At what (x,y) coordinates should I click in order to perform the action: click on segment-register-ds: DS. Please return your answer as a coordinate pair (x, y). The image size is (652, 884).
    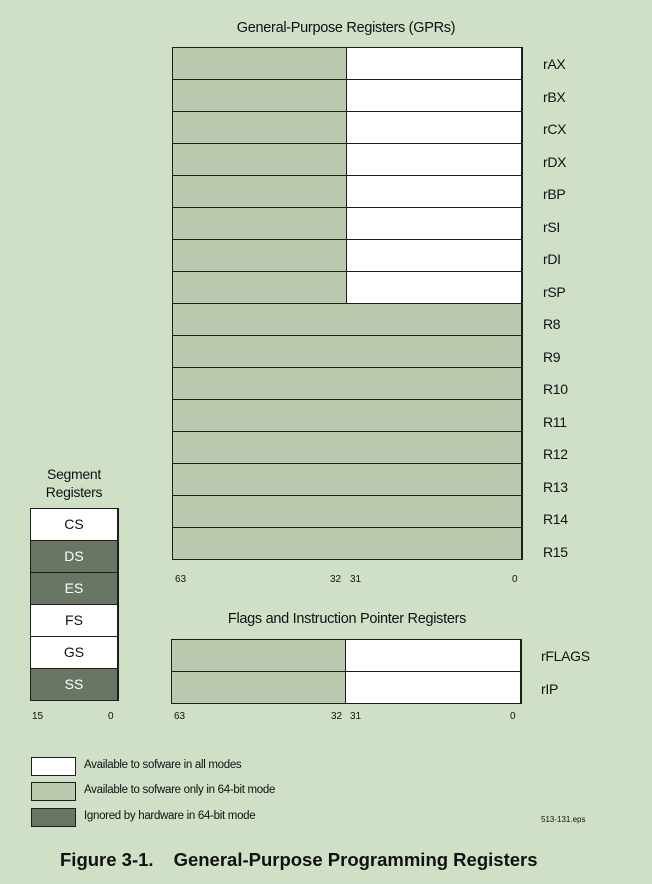
    Looking at the image, I should click on (74, 557).